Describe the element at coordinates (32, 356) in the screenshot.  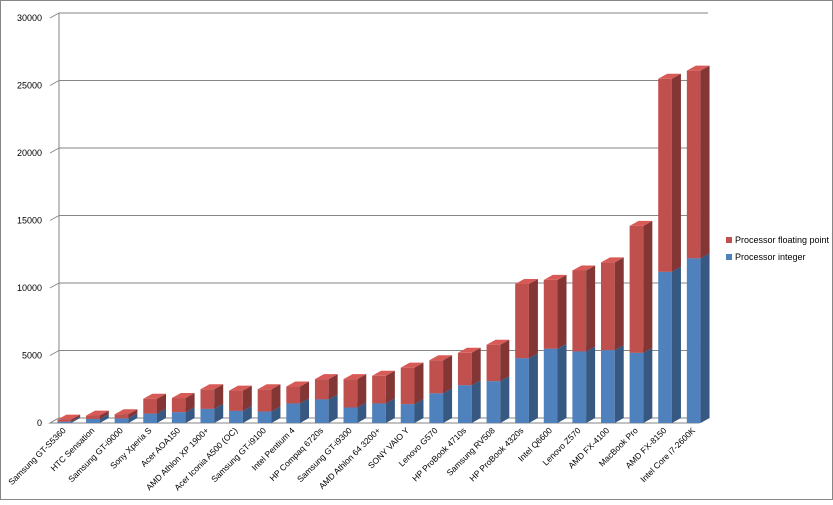
I see `y-tick-label: 5000` at that location.